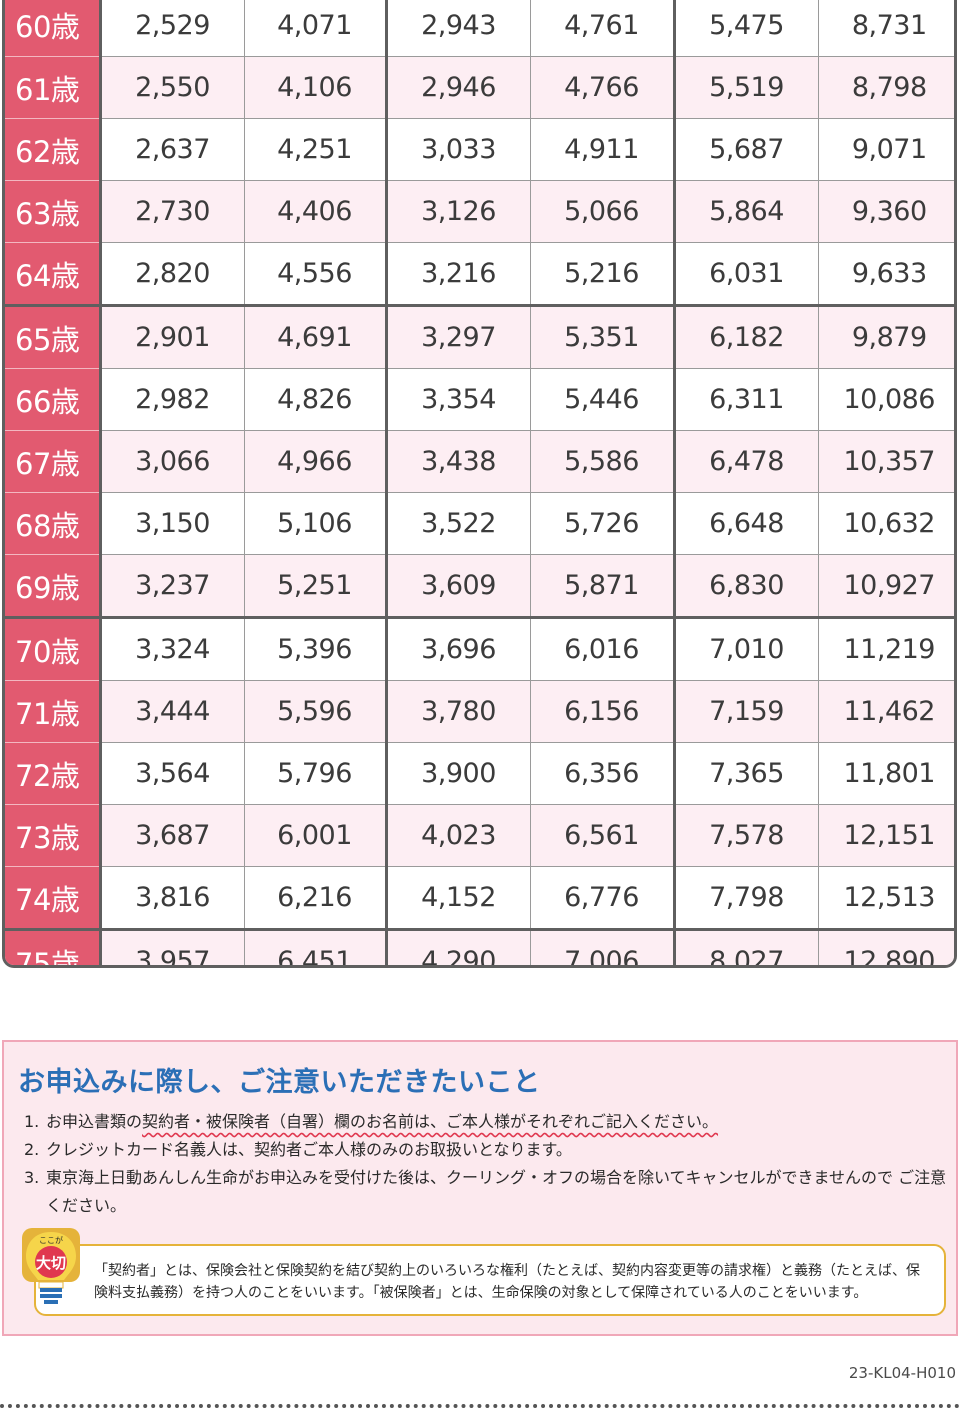  What do you see at coordinates (479, 835) in the screenshot?
I see `table-row: 73歳 3,687 6,001 4,023 6,561 7,578 12,151` at bounding box center [479, 835].